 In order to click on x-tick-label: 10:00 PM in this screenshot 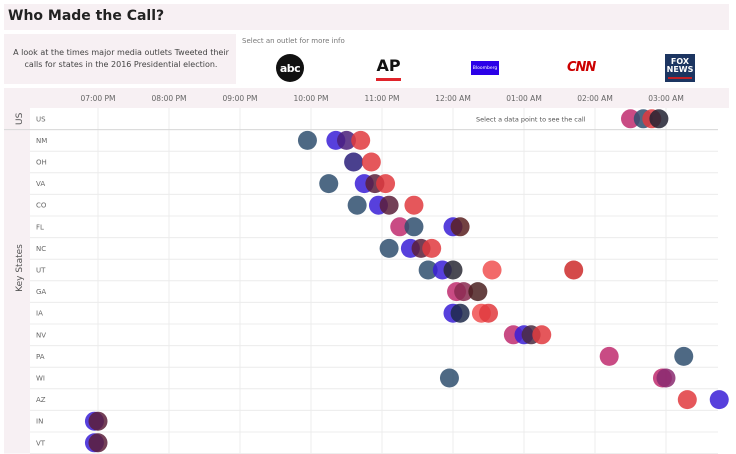, I will do `click(311, 98)`.